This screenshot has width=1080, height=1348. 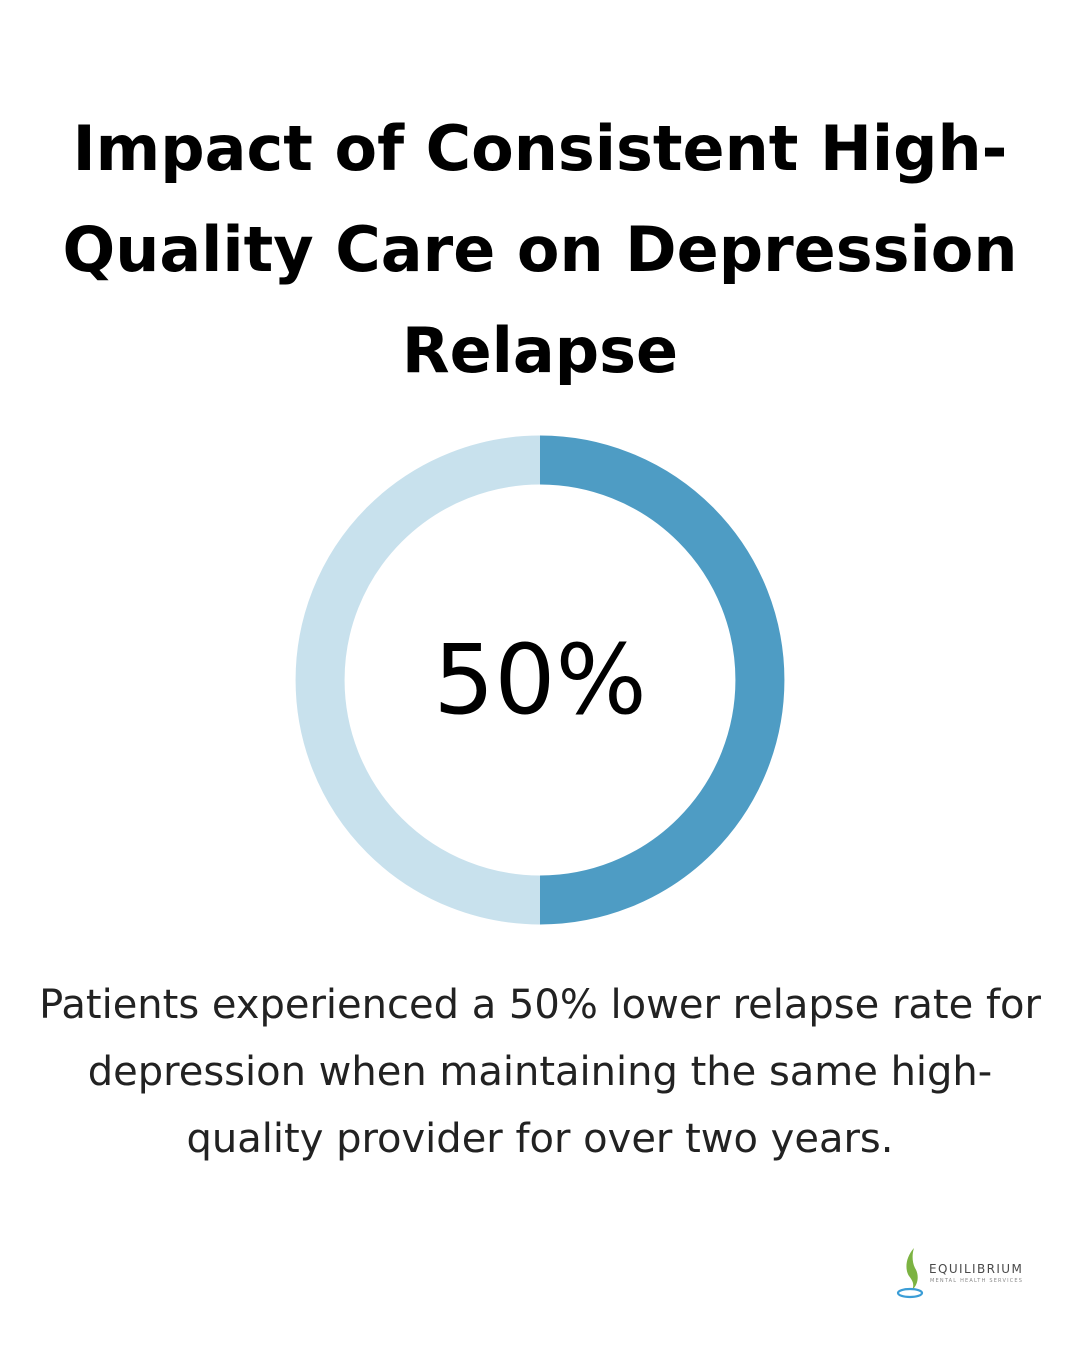 What do you see at coordinates (418, 680) in the screenshot?
I see `donut-slice-track` at bounding box center [418, 680].